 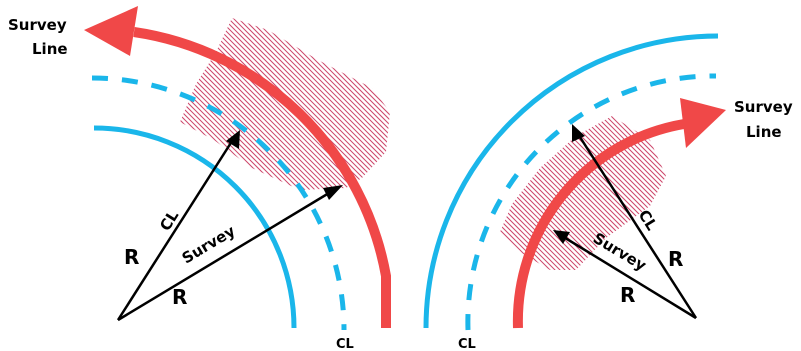 What do you see at coordinates (629, 277) in the screenshot?
I see `right-survey-arrow` at bounding box center [629, 277].